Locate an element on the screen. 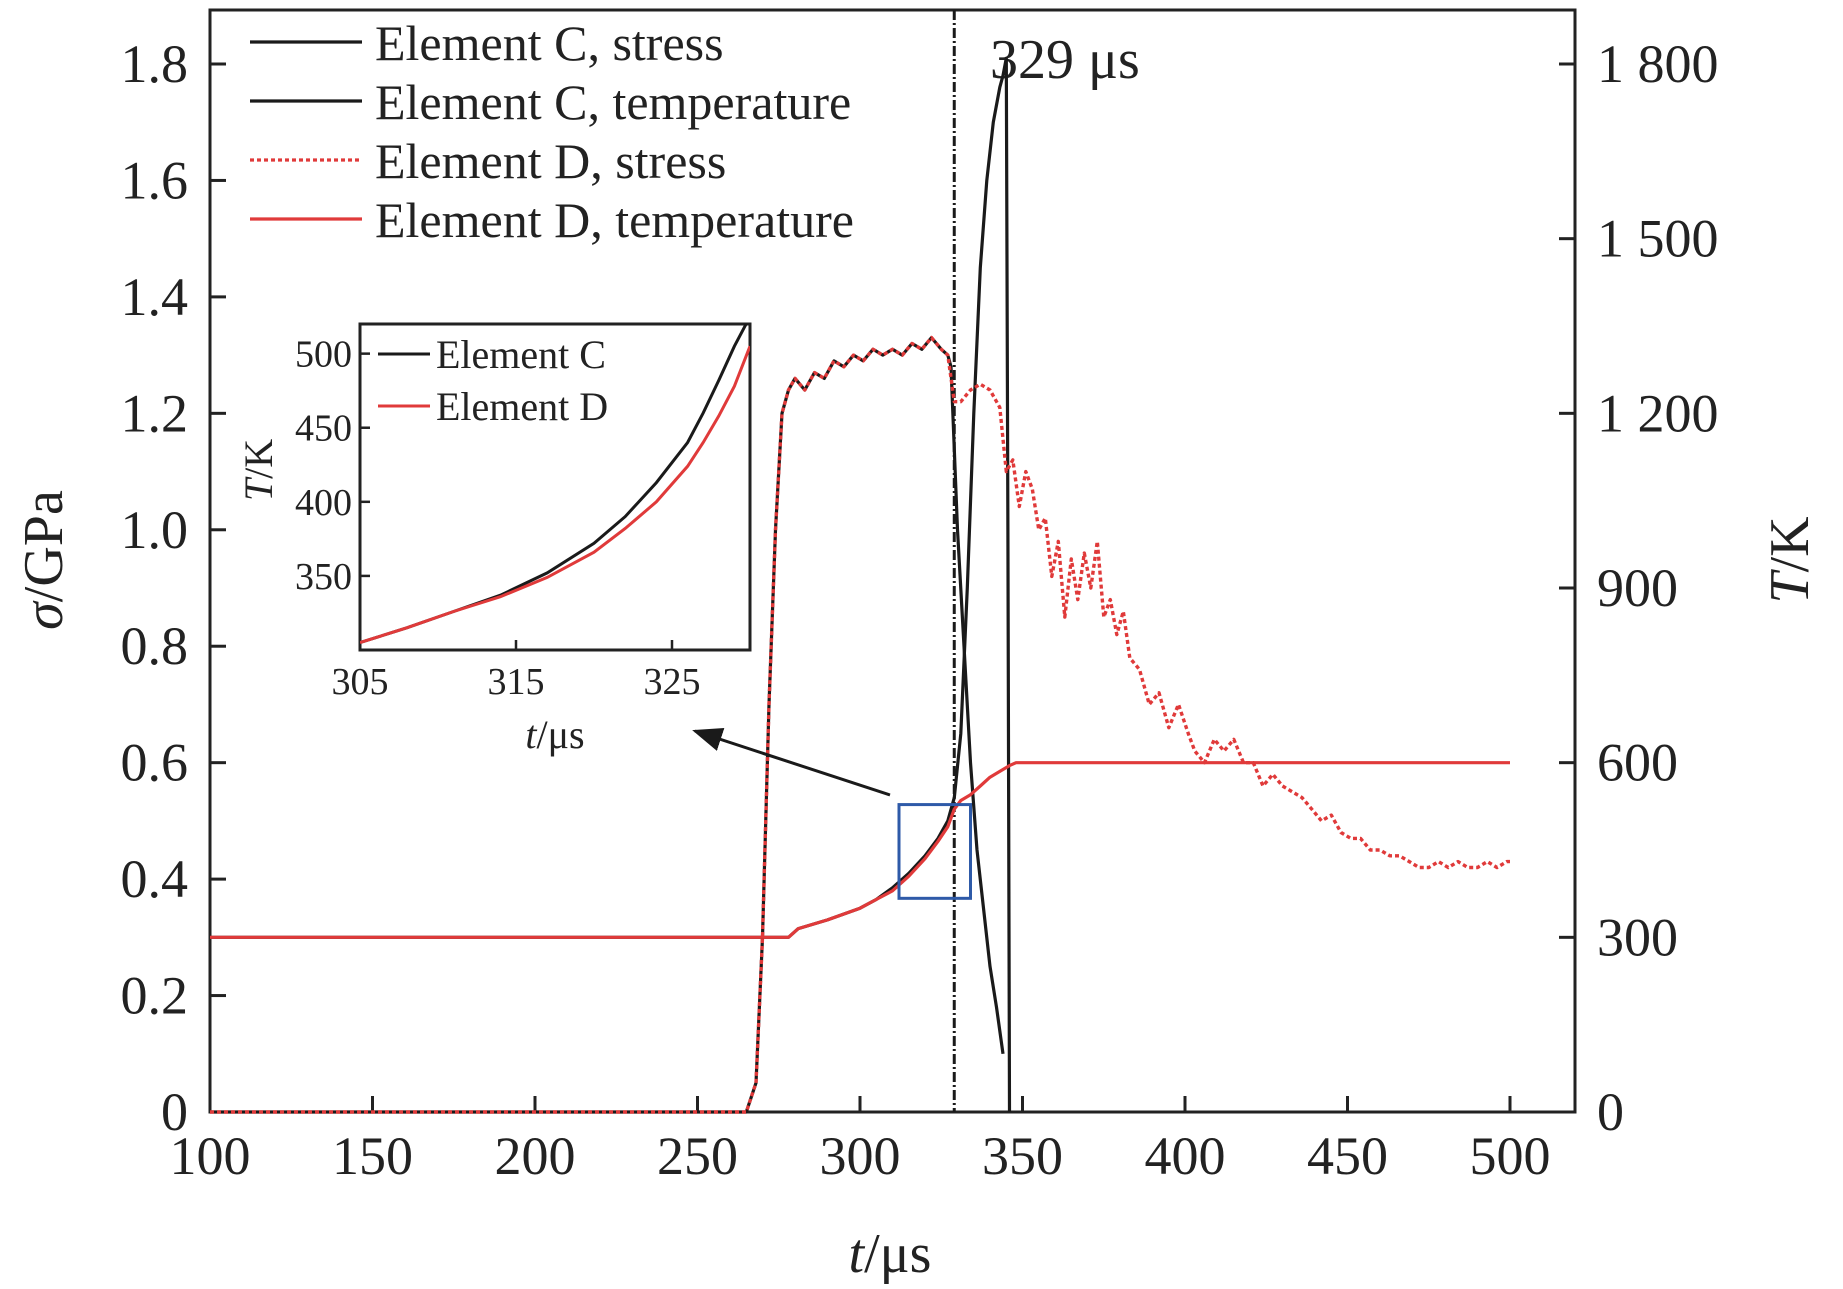  inset-series-group is located at coordinates (555, 484).